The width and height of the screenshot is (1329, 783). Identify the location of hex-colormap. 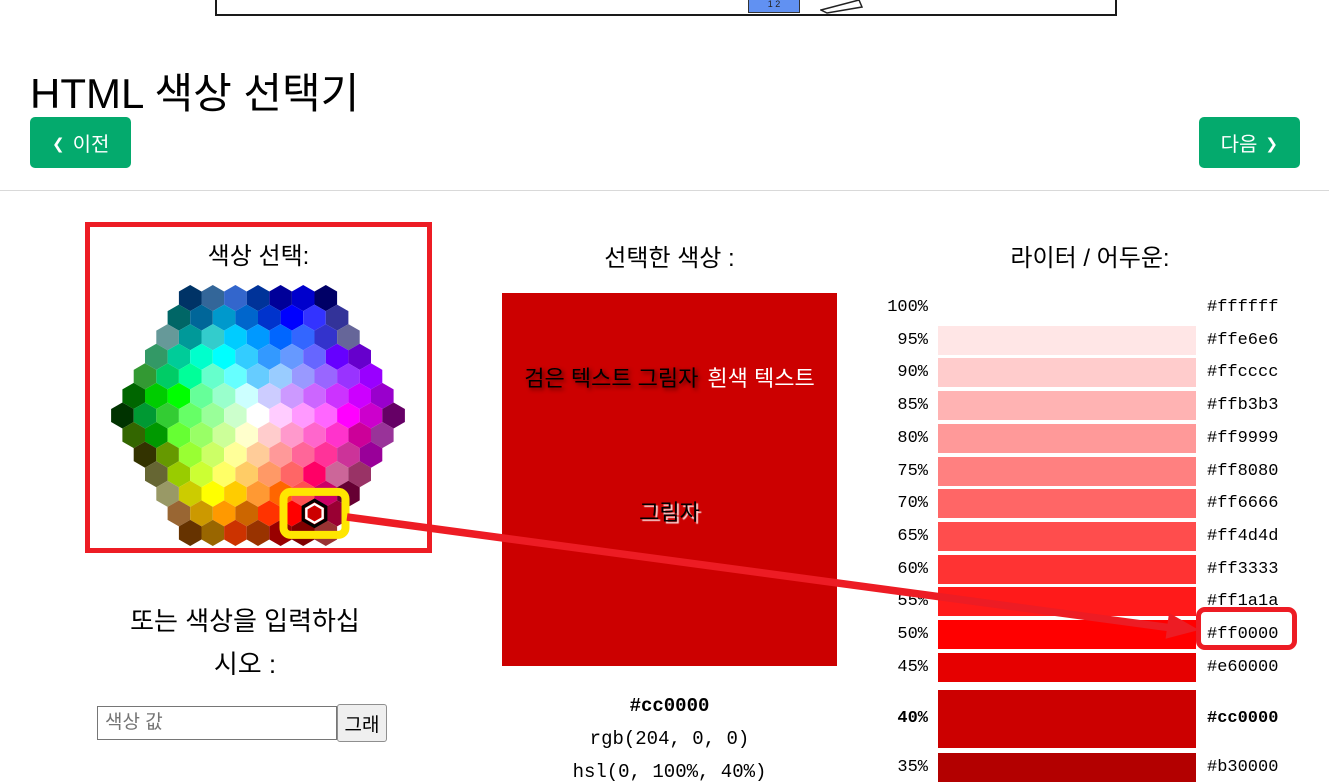
(258, 416).